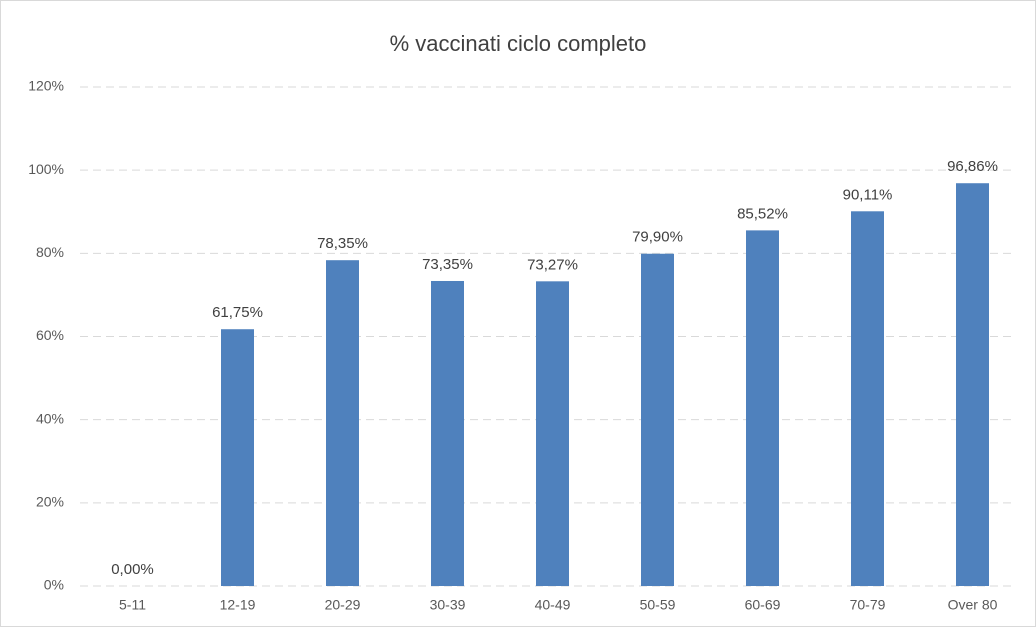  Describe the element at coordinates (447, 264) in the screenshot. I see `data-label: 73,35%` at that location.